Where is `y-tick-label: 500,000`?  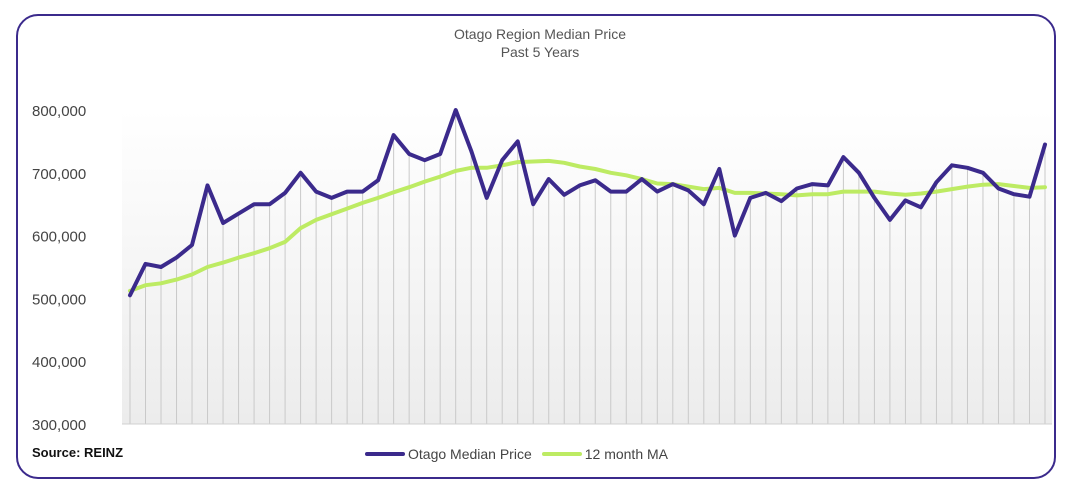
y-tick-label: 500,000 is located at coordinates (59, 299).